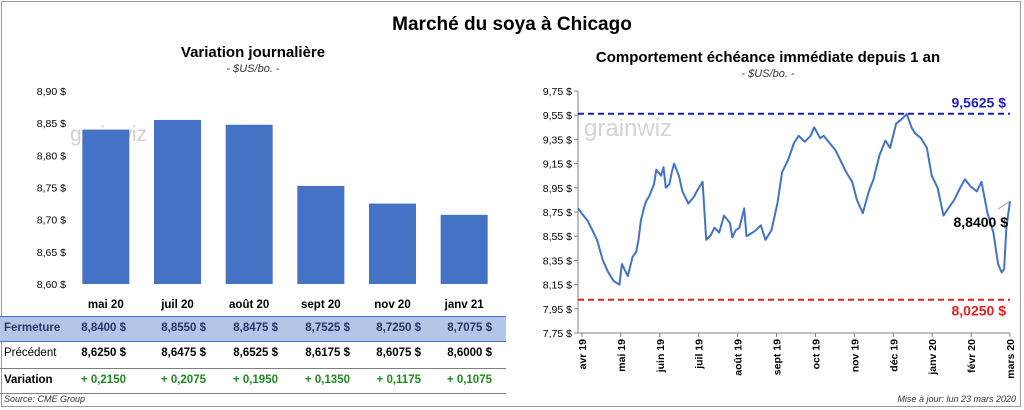  Describe the element at coordinates (622, 355) in the screenshot. I see `x-tick-label: mai 19` at that location.